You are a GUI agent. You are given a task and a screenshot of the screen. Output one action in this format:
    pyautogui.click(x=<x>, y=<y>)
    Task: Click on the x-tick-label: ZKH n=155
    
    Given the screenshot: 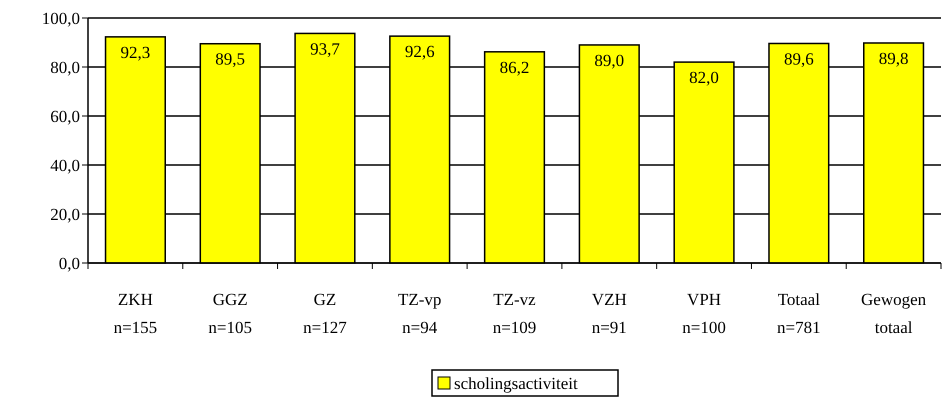 What is the action you would take?
    pyautogui.click(x=136, y=313)
    